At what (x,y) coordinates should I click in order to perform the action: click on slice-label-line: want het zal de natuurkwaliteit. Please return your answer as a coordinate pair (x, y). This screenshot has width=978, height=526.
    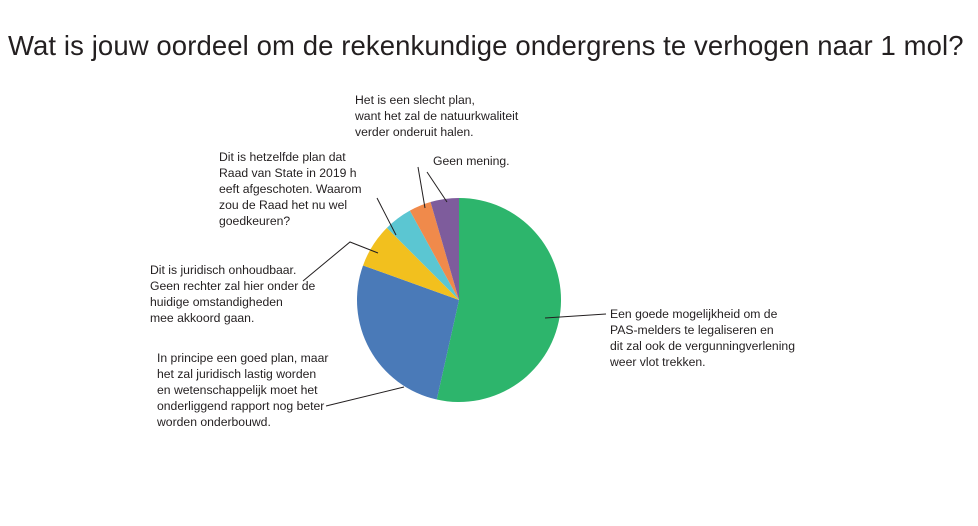
    Looking at the image, I should click on (436, 116).